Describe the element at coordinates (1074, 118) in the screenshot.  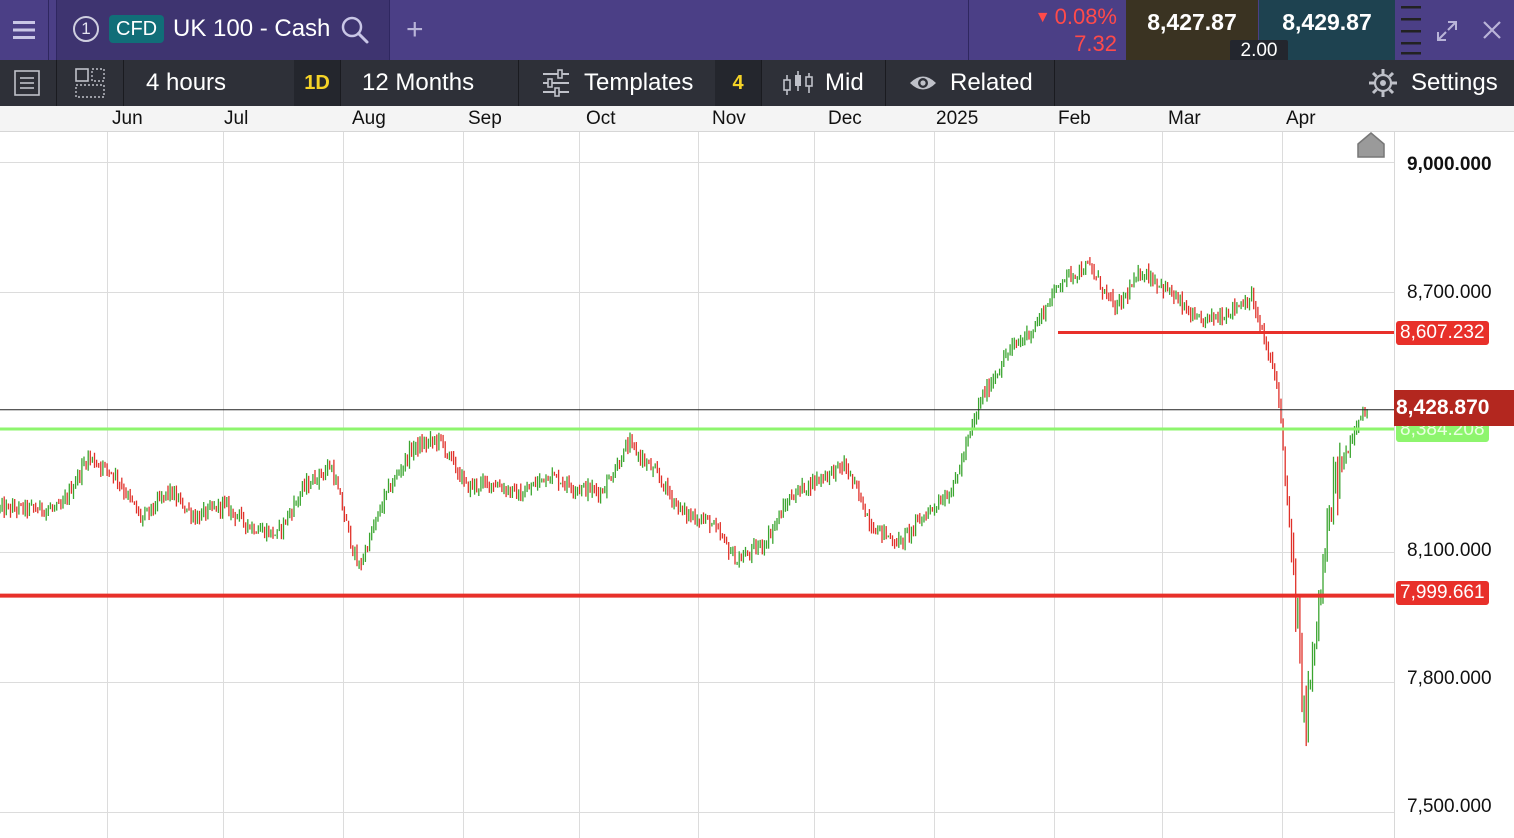
I see `month-label-feb: Feb` at that location.